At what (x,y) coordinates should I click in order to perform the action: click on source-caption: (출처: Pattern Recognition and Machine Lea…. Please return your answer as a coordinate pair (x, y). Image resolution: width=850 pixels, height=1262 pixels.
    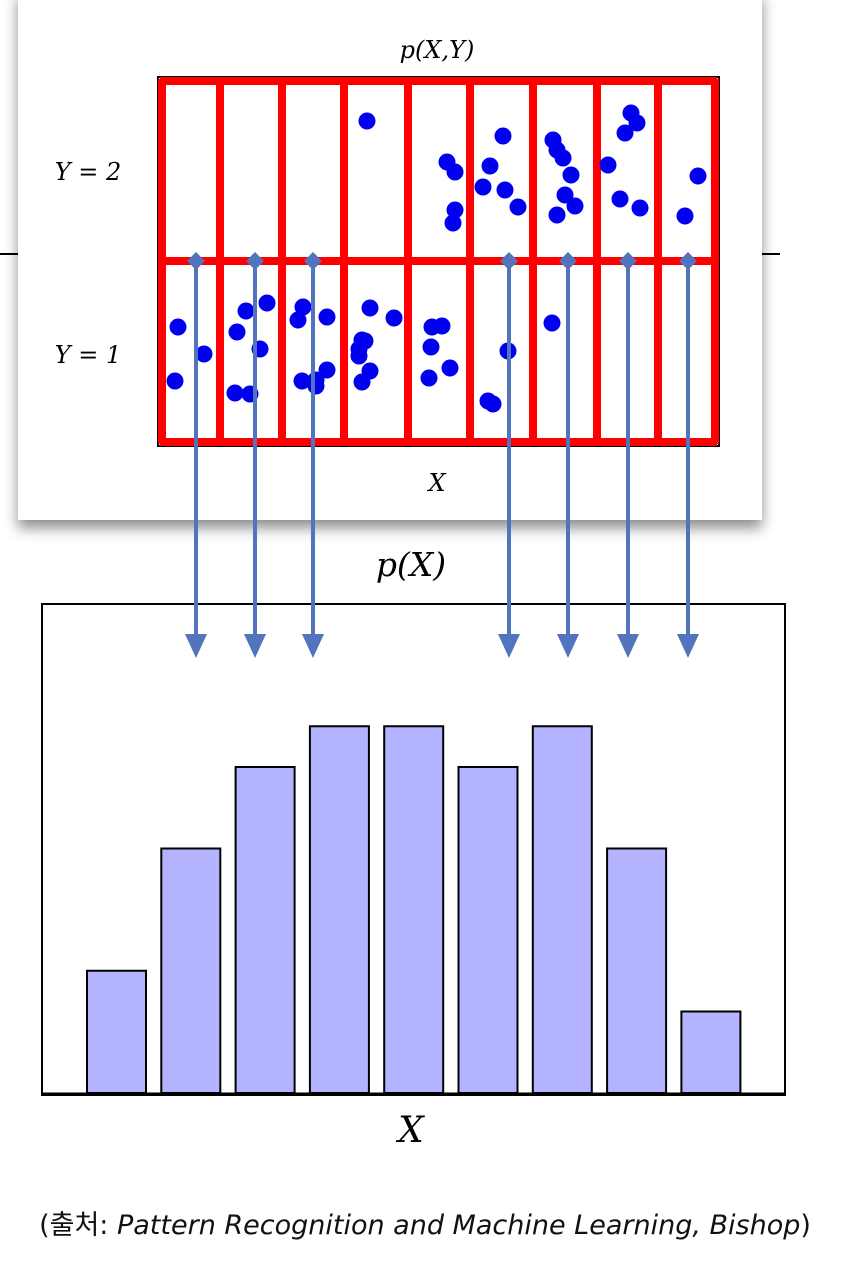
    Looking at the image, I should click on (425, 1222).